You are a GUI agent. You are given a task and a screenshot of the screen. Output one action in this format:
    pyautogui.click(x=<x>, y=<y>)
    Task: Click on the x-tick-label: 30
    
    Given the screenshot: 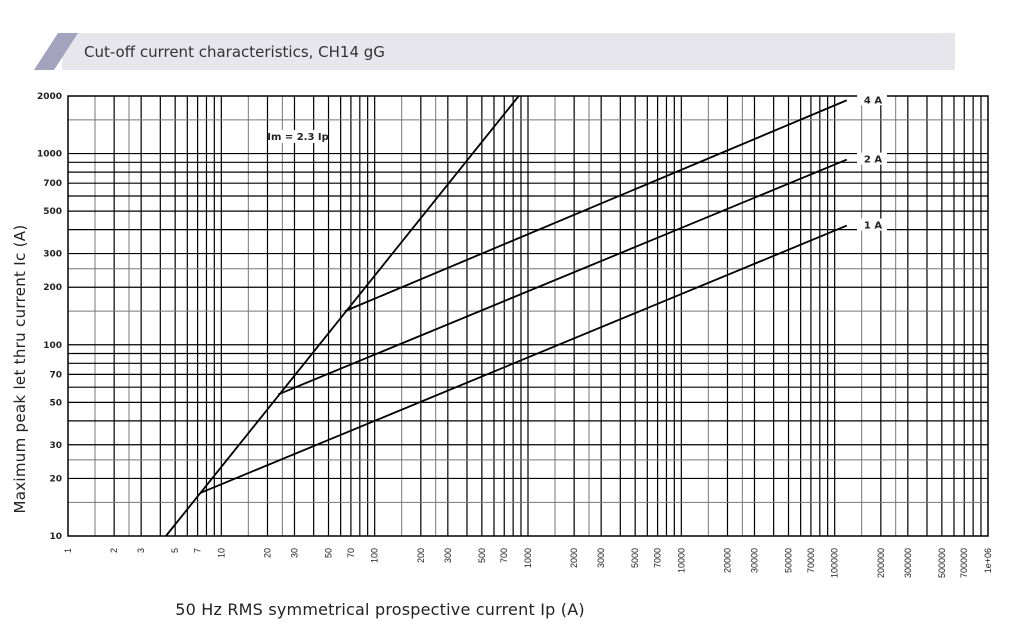 What is the action you would take?
    pyautogui.click(x=294, y=553)
    